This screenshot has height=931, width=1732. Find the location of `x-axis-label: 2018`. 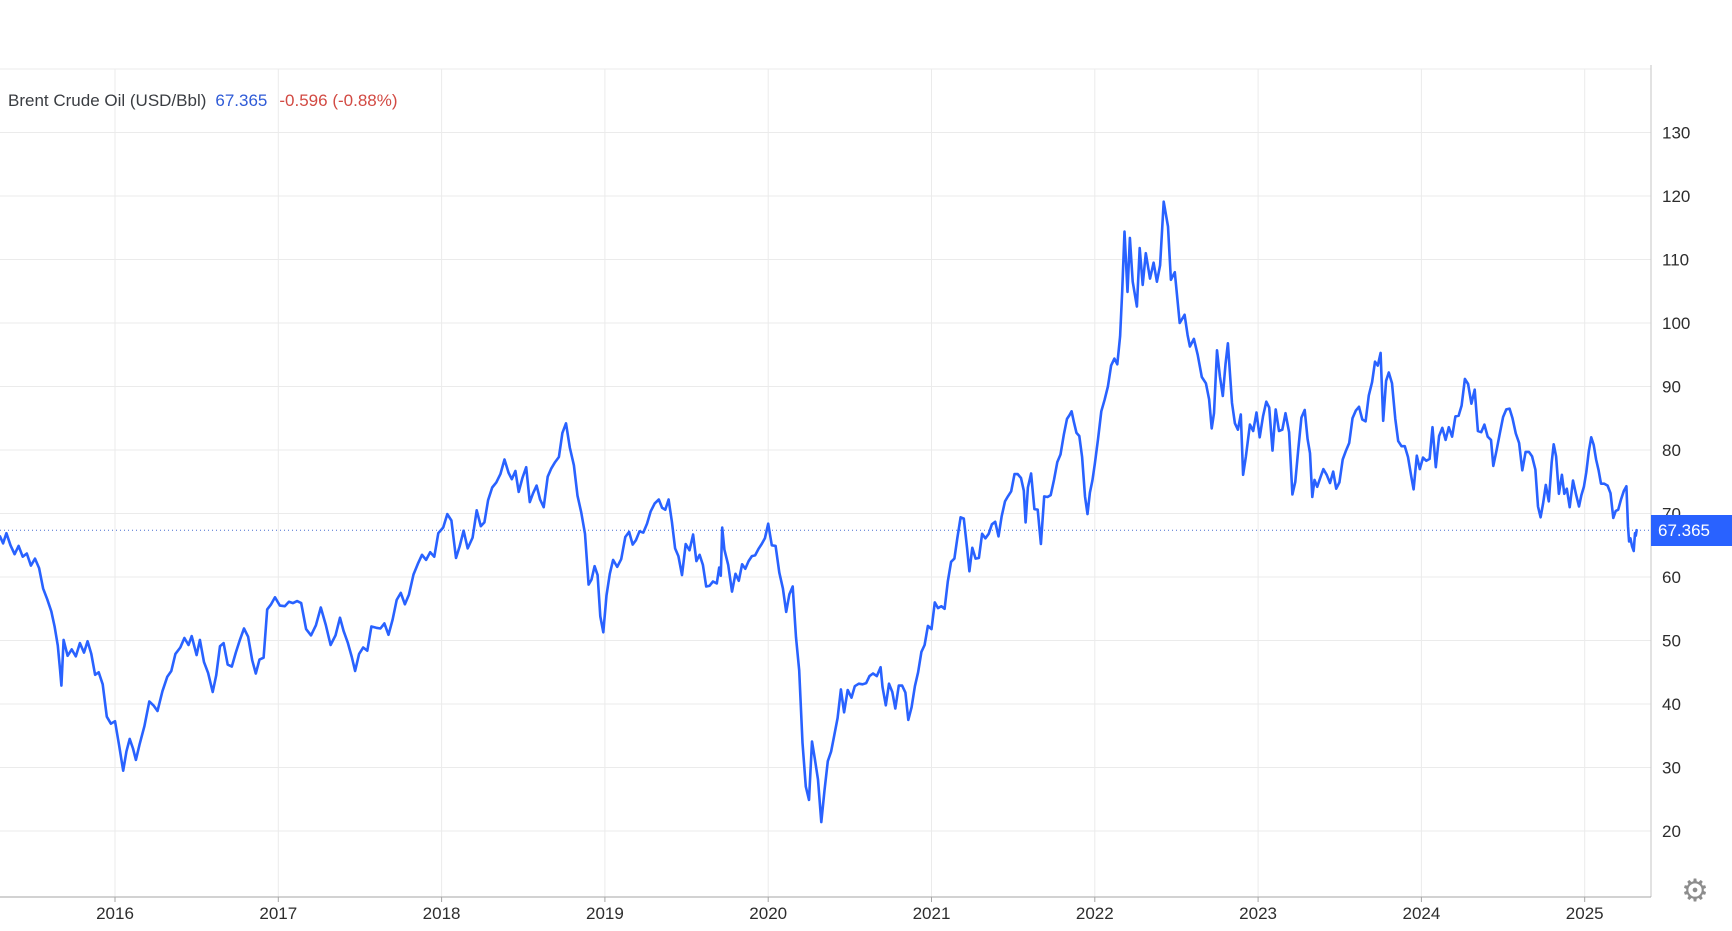

x-axis-label: 2018 is located at coordinates (442, 913).